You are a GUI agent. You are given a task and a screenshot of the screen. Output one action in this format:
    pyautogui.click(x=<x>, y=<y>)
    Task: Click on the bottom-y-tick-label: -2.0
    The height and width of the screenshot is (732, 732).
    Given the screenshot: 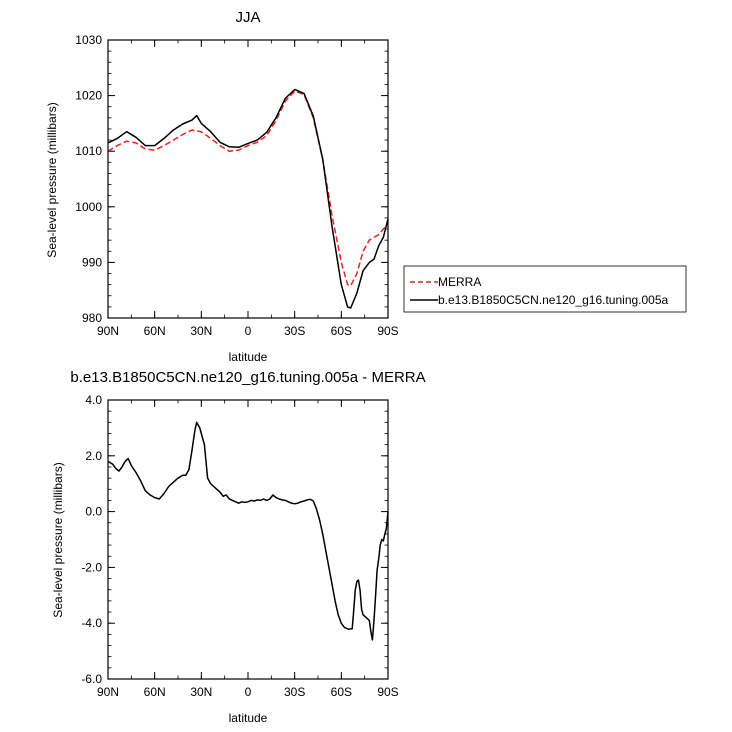 What is the action you would take?
    pyautogui.click(x=91, y=567)
    